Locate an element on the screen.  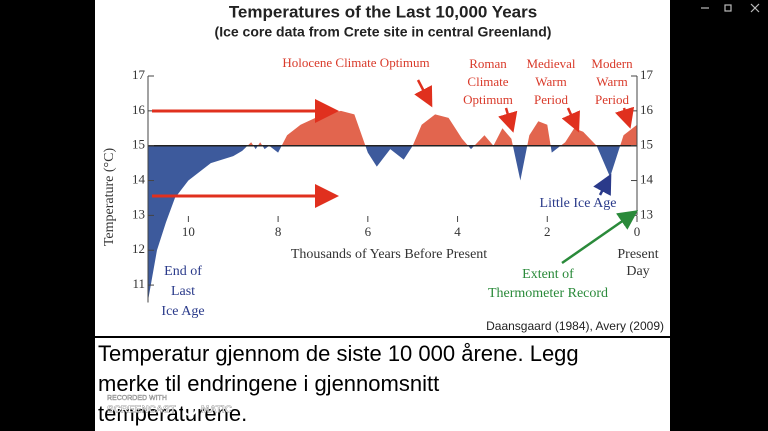
y2-tick-label: 14 is located at coordinates (647, 179).